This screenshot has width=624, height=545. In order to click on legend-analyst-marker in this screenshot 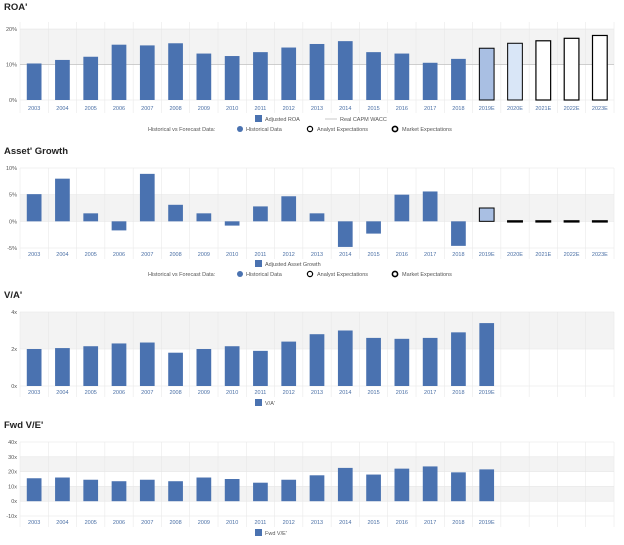, I will do `click(310, 129)`.